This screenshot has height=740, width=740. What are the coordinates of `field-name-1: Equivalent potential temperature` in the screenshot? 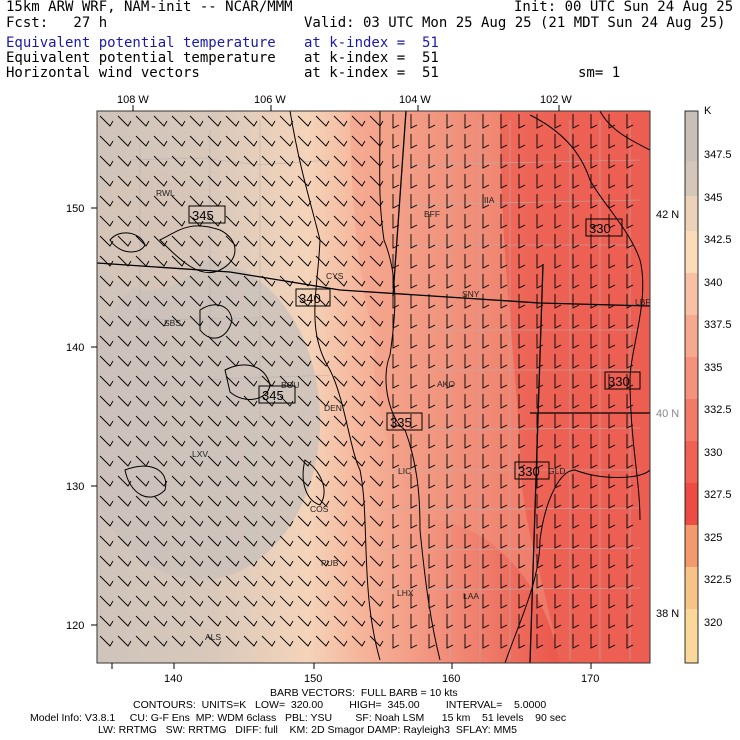 It's located at (141, 43).